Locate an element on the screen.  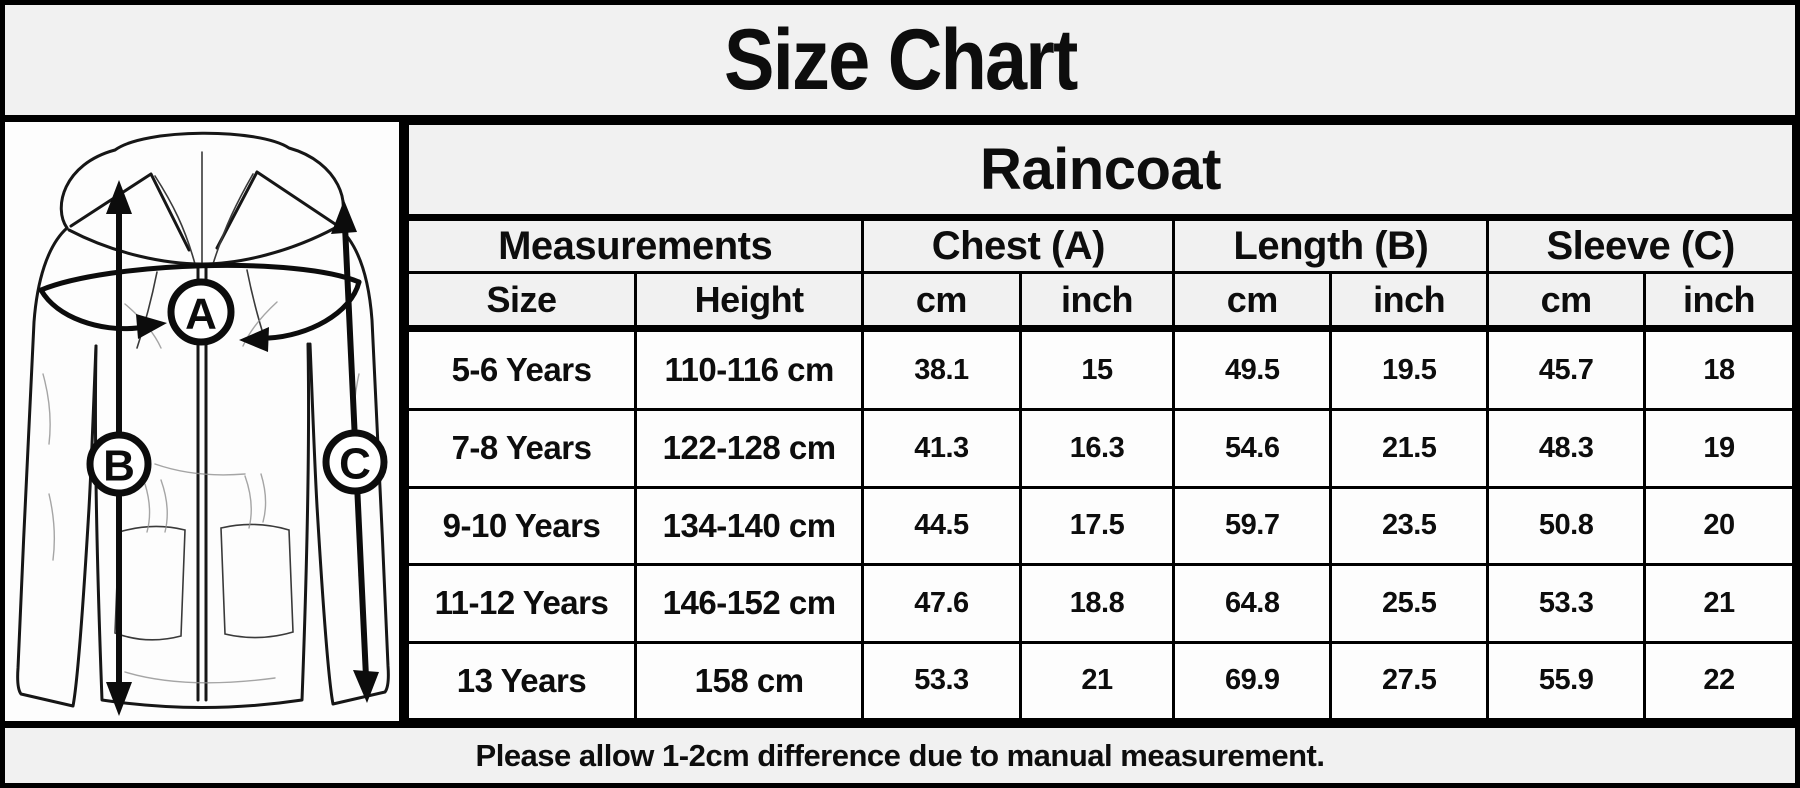
length-label-badge is located at coordinates (119, 464).